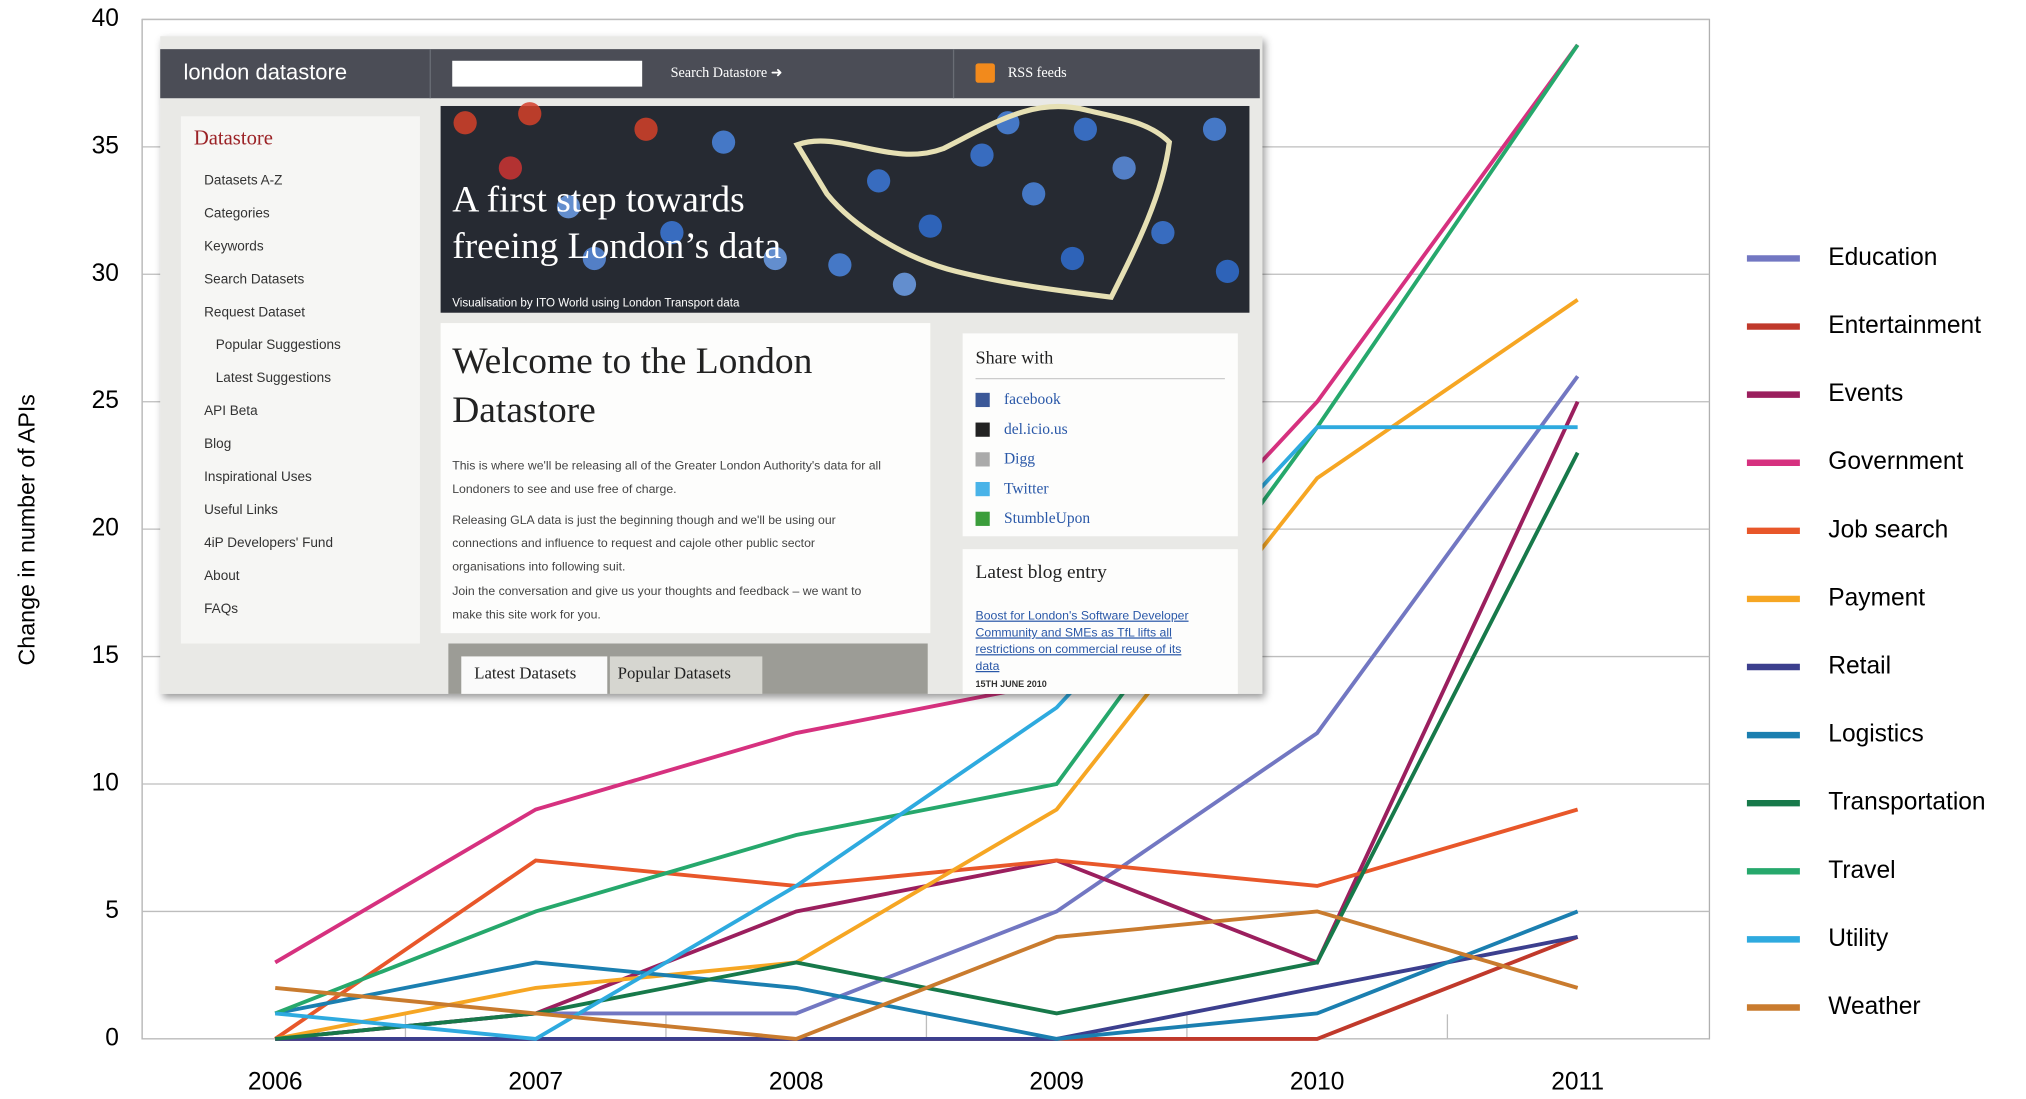 The height and width of the screenshot is (1099, 2026). I want to click on sidebar-link: Latest Suggestions, so click(273, 377).